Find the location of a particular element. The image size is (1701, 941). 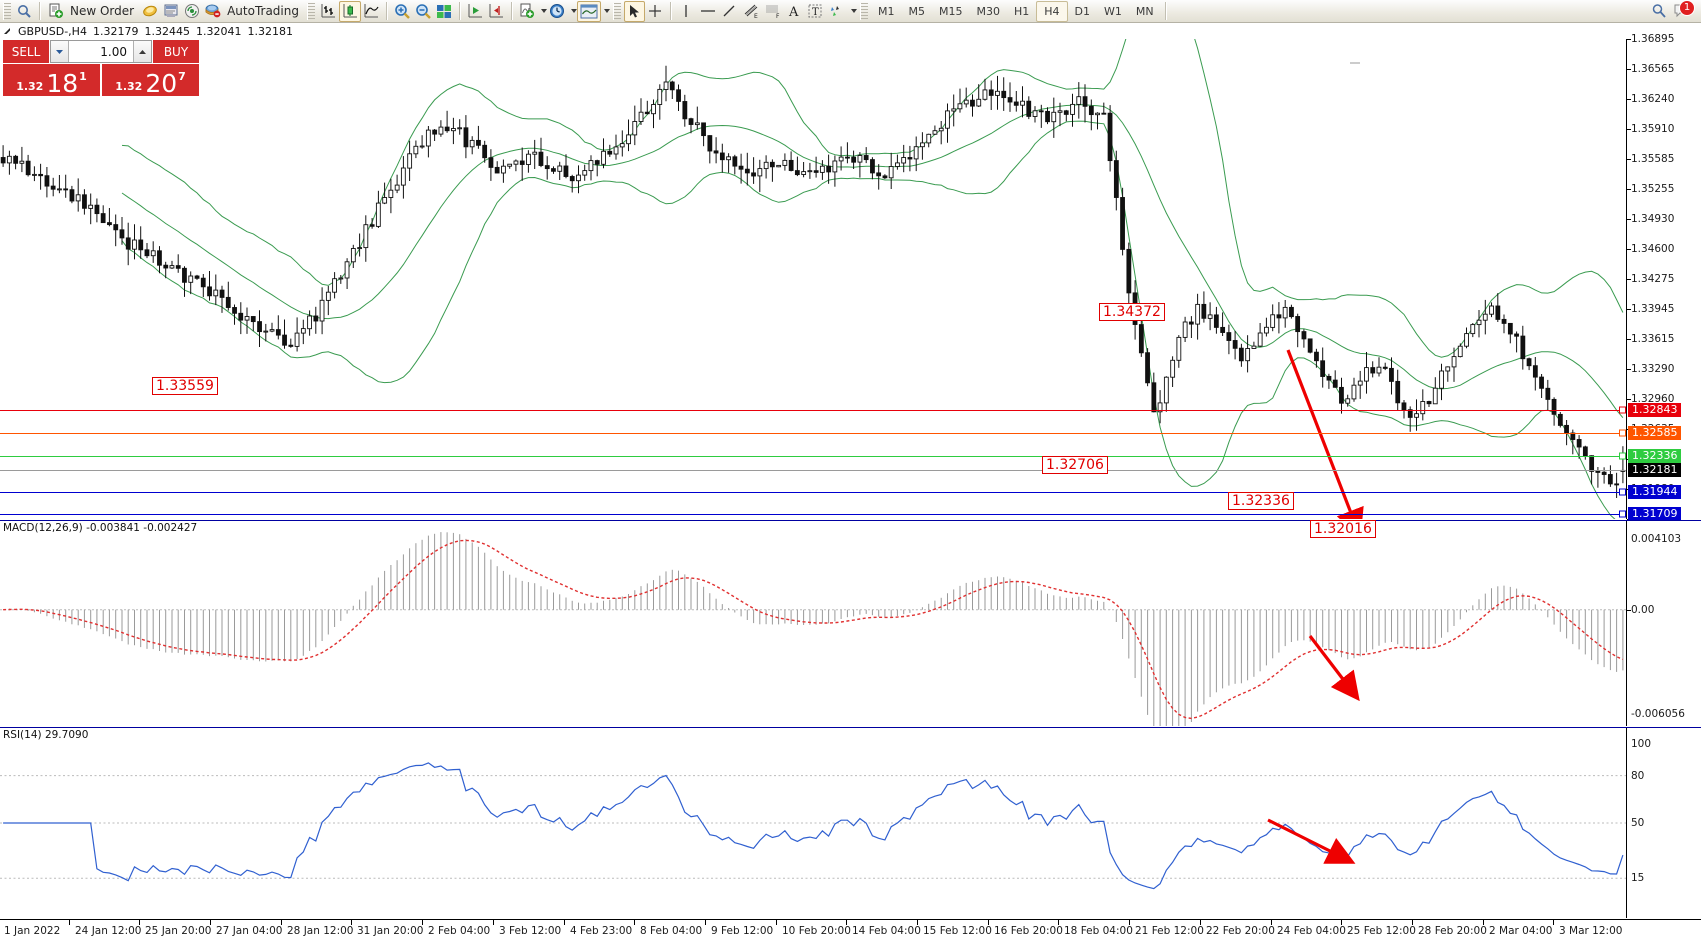

shapes-dropdown-caret is located at coordinates (853, 11).